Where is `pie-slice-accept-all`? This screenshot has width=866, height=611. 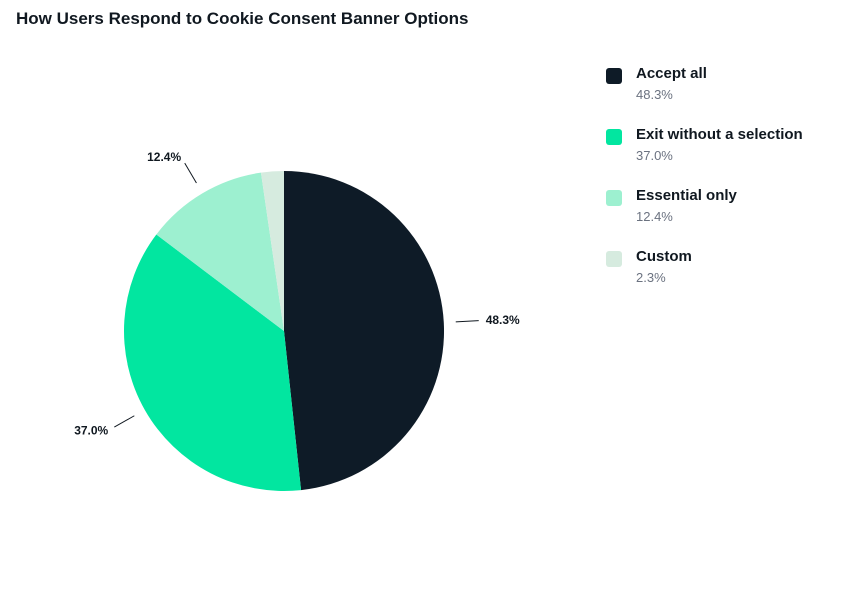
pie-slice-accept-all is located at coordinates (364, 331).